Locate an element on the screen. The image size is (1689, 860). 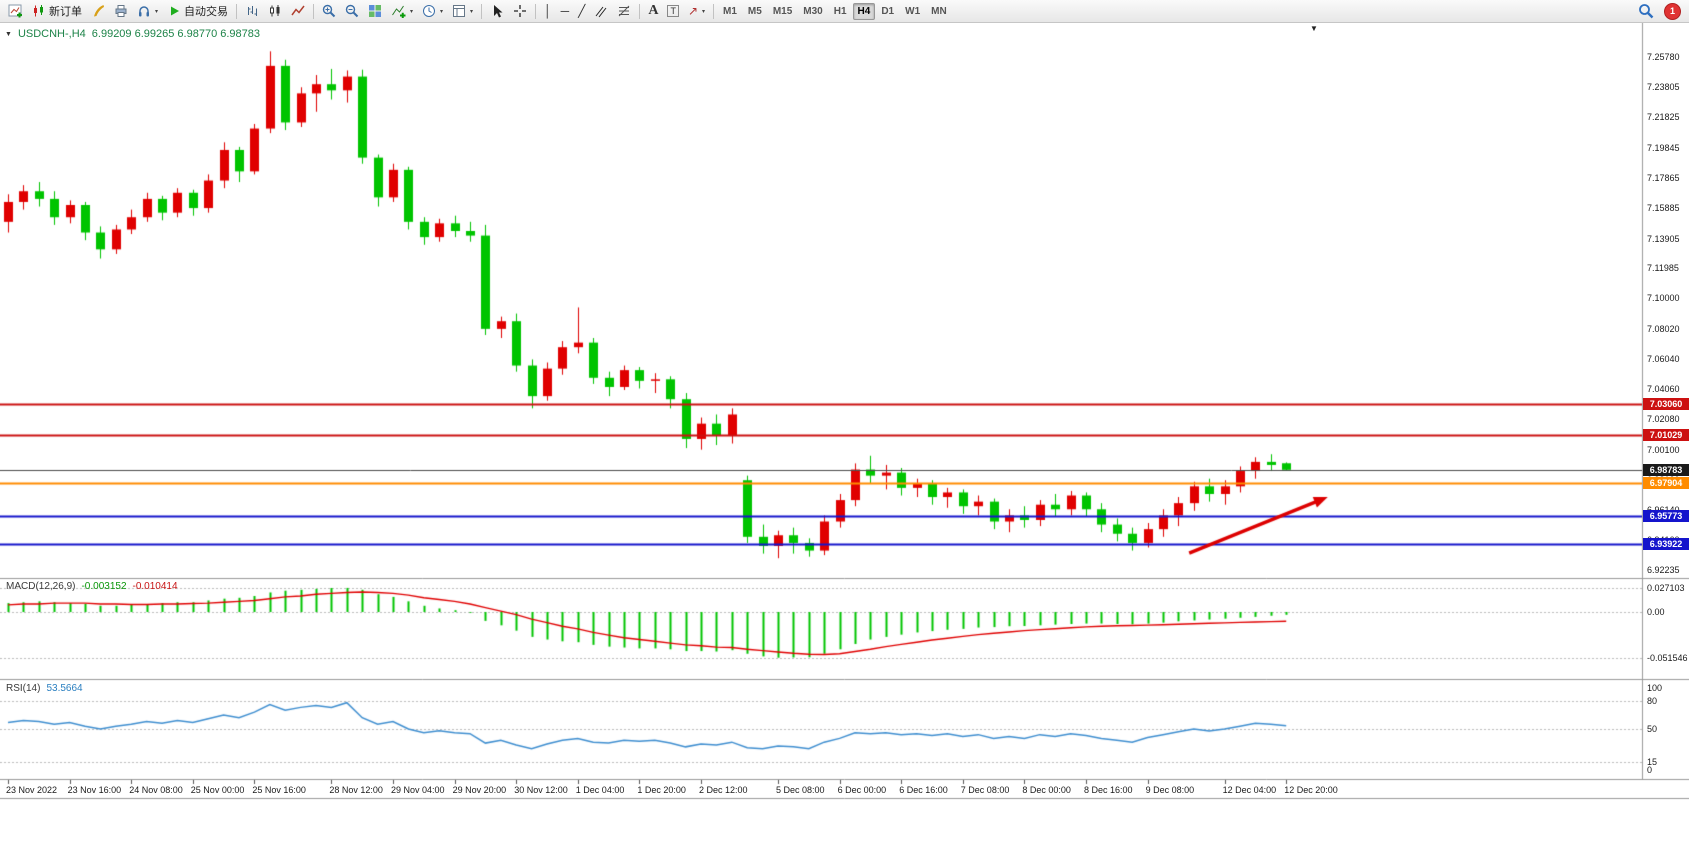
rsi-name: RSI(14) is located at coordinates (23, 688).